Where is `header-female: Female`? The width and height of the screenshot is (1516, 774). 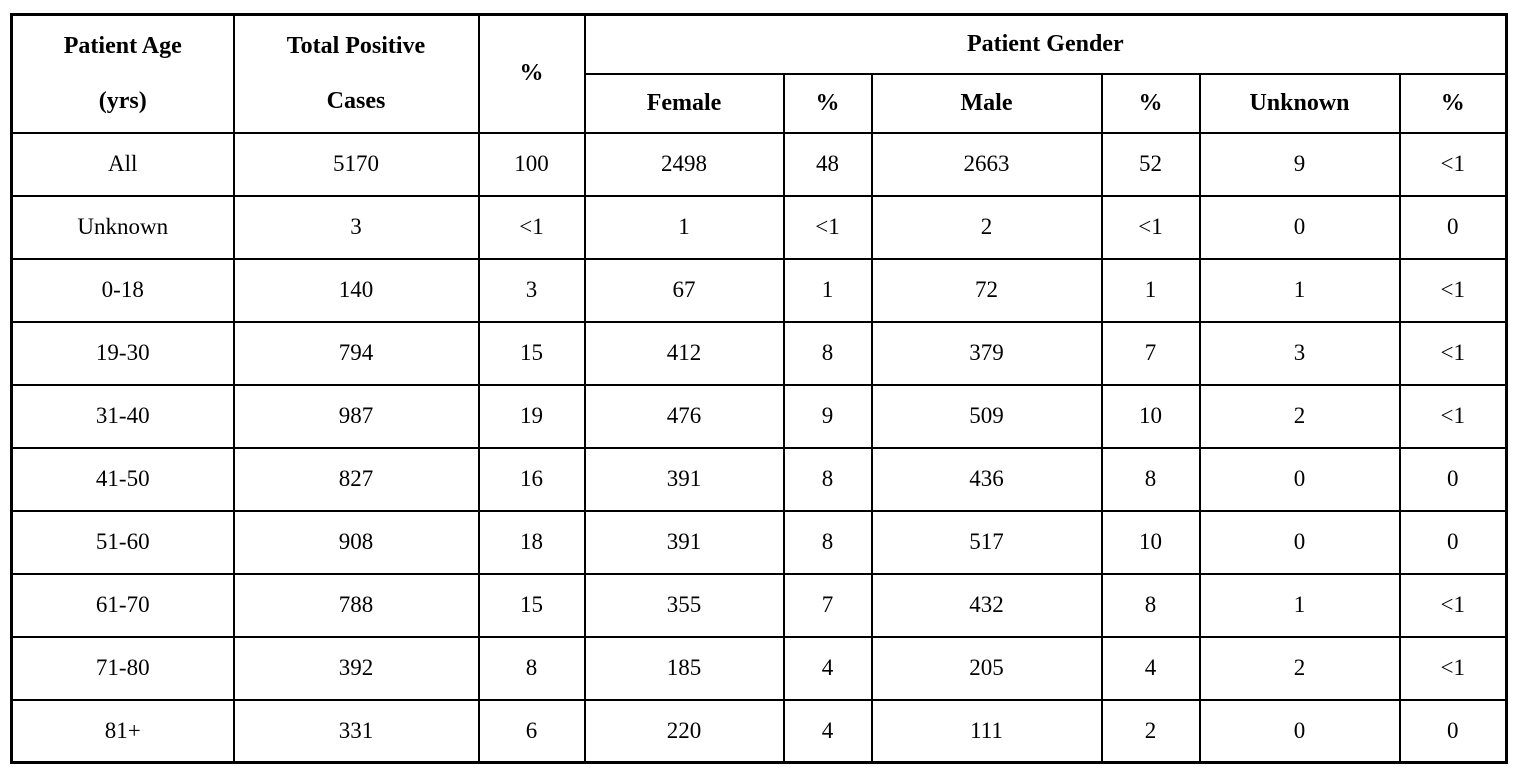
header-female: Female is located at coordinates (684, 103).